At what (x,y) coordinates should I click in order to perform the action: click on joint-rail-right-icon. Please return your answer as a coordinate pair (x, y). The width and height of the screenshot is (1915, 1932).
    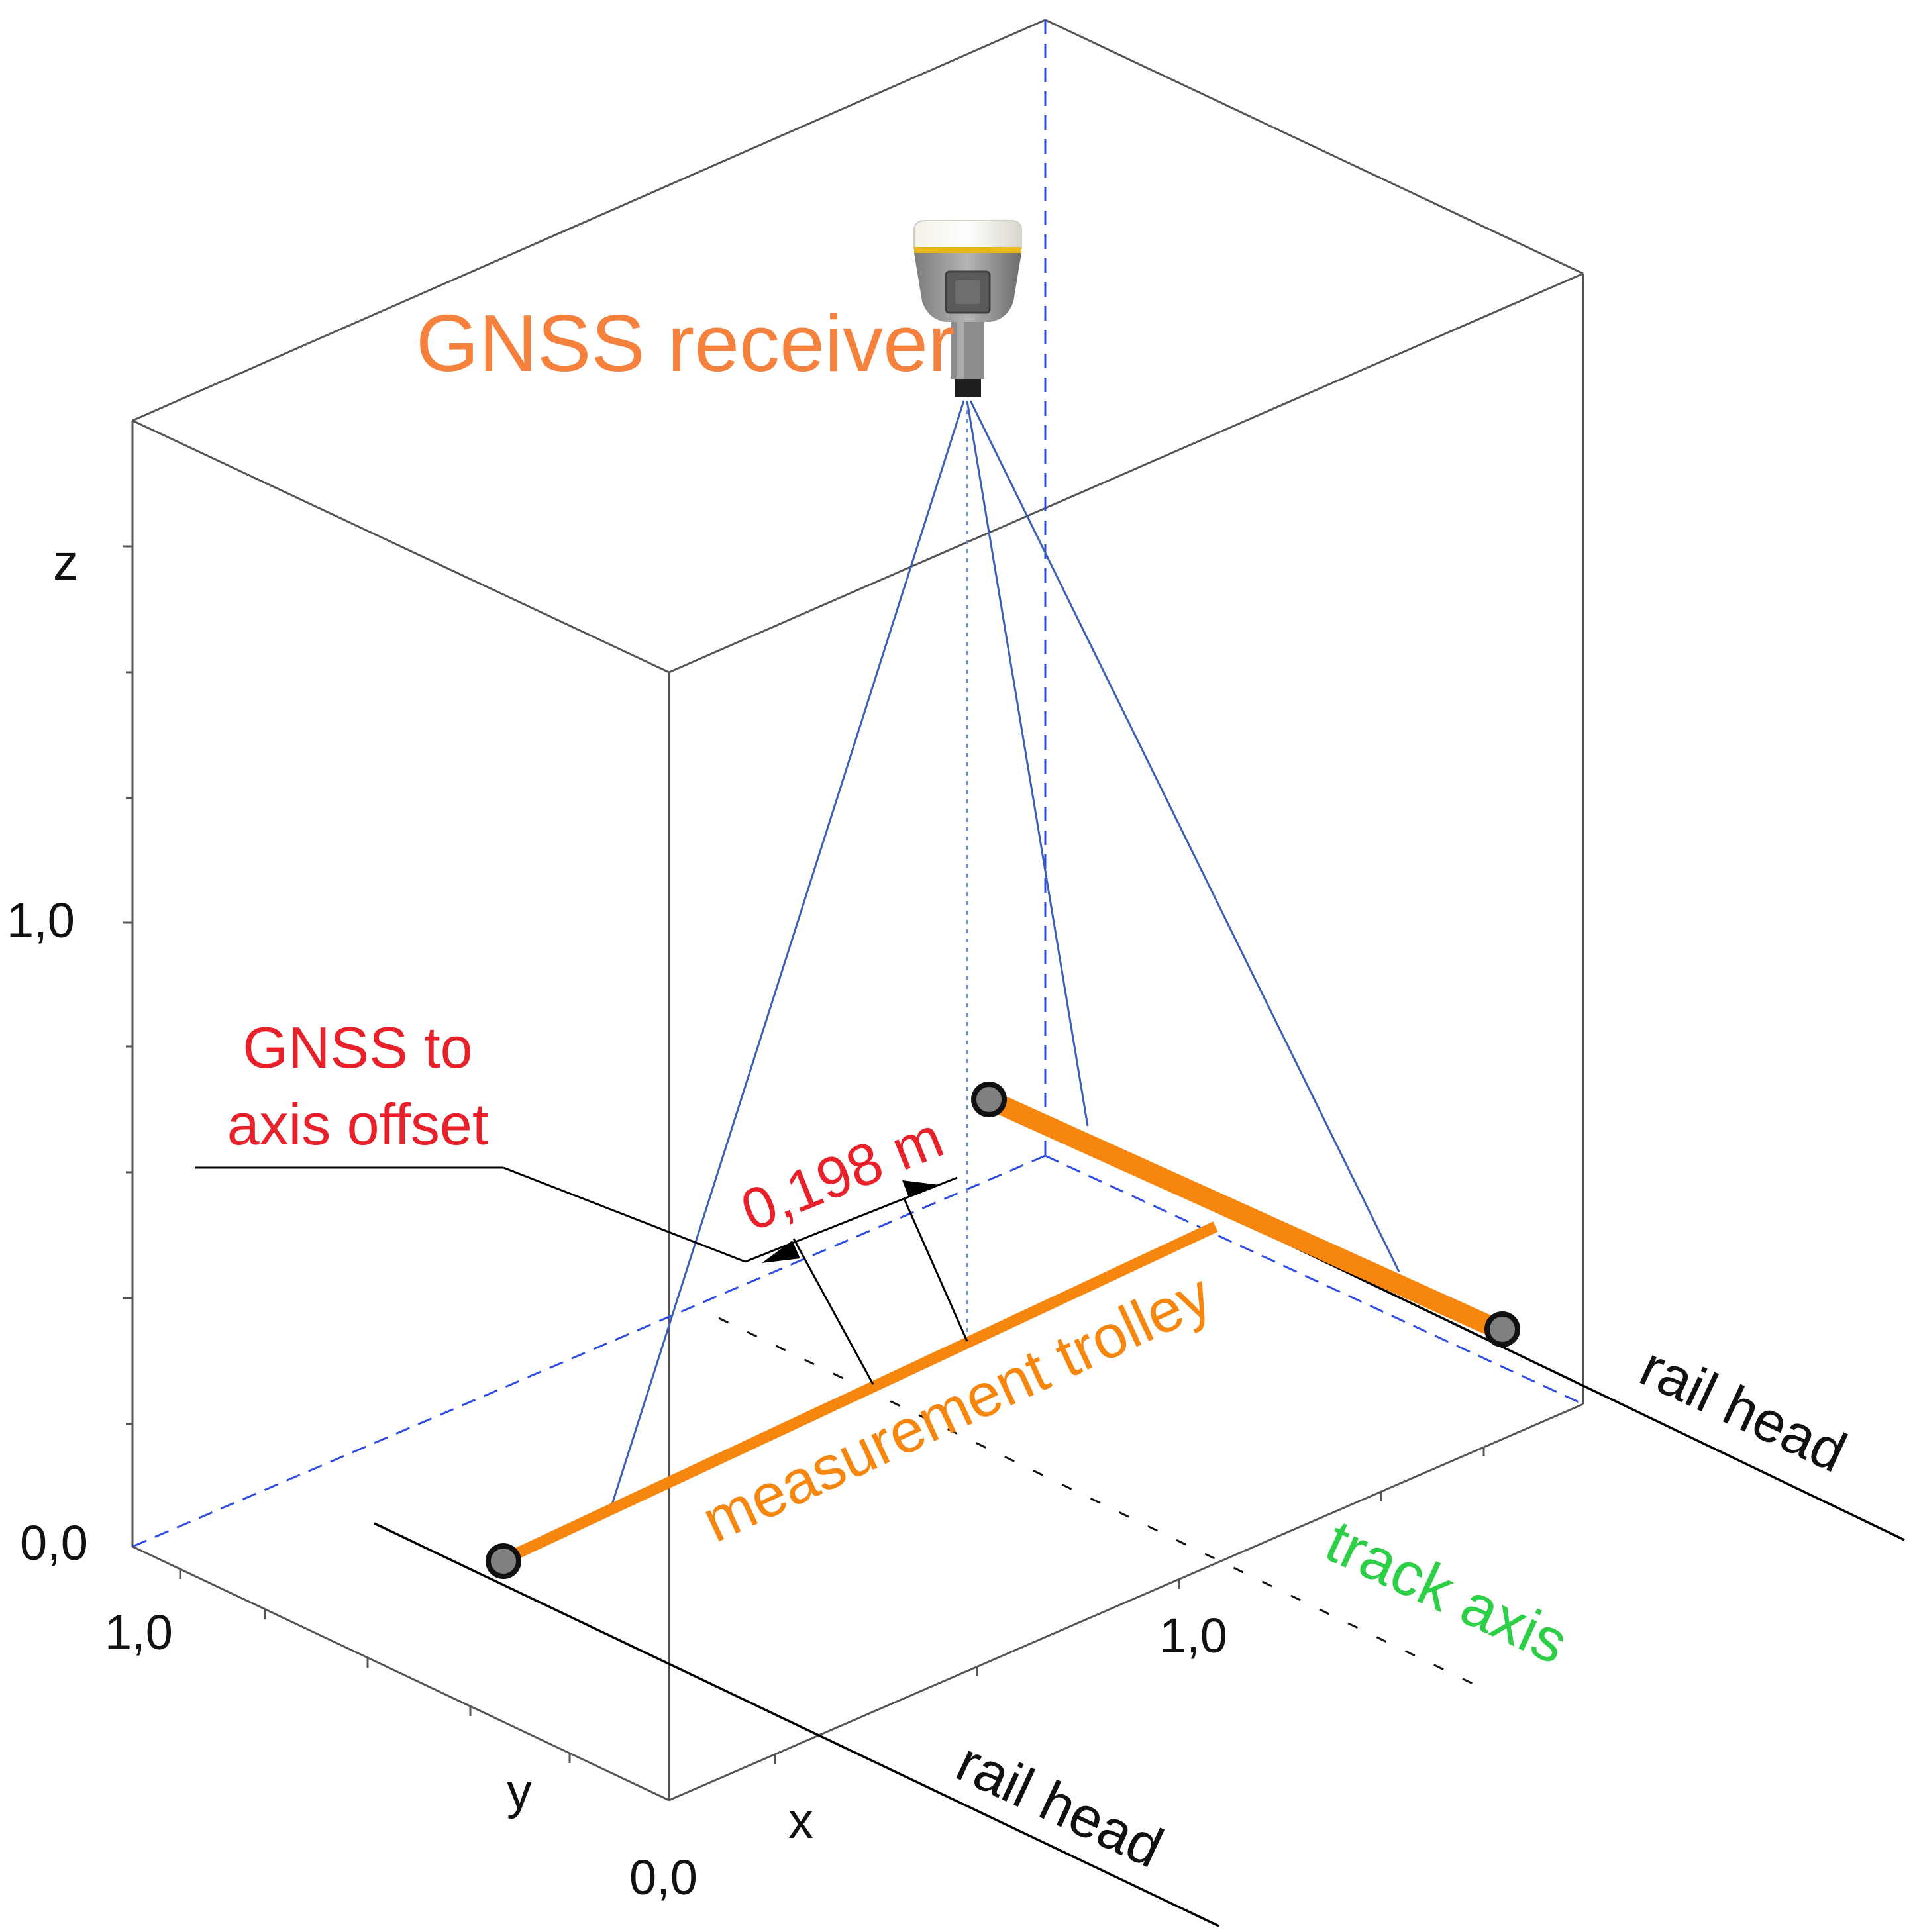
    Looking at the image, I should click on (1502, 1329).